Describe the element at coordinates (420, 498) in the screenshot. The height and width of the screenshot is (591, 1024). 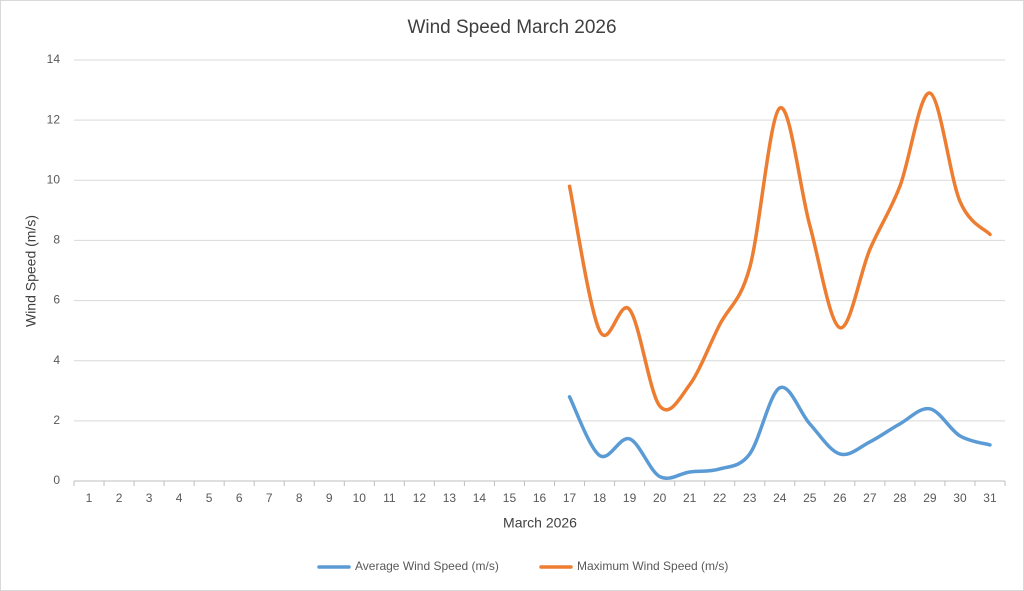
I see `x-tick-label: 12` at that location.